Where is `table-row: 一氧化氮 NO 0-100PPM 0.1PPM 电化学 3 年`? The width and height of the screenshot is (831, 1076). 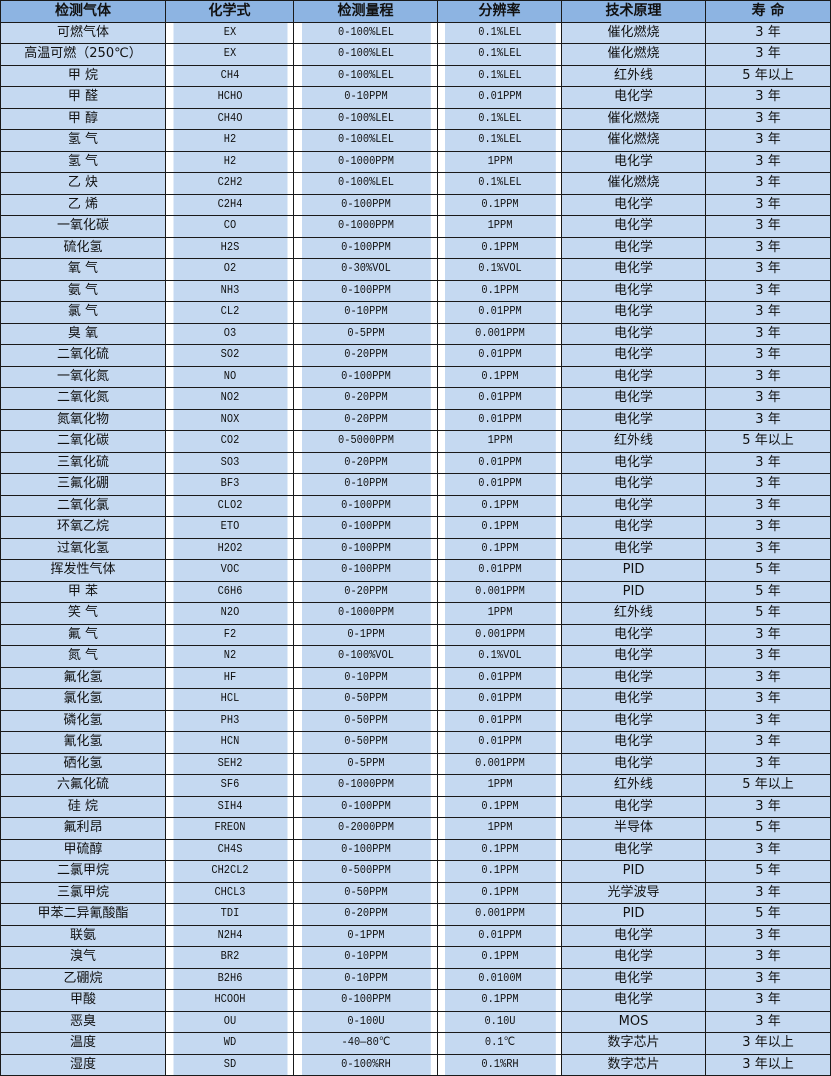
table-row: 一氧化氮 NO 0-100PPM 0.1PPM 电化学 3 年 is located at coordinates (415, 376).